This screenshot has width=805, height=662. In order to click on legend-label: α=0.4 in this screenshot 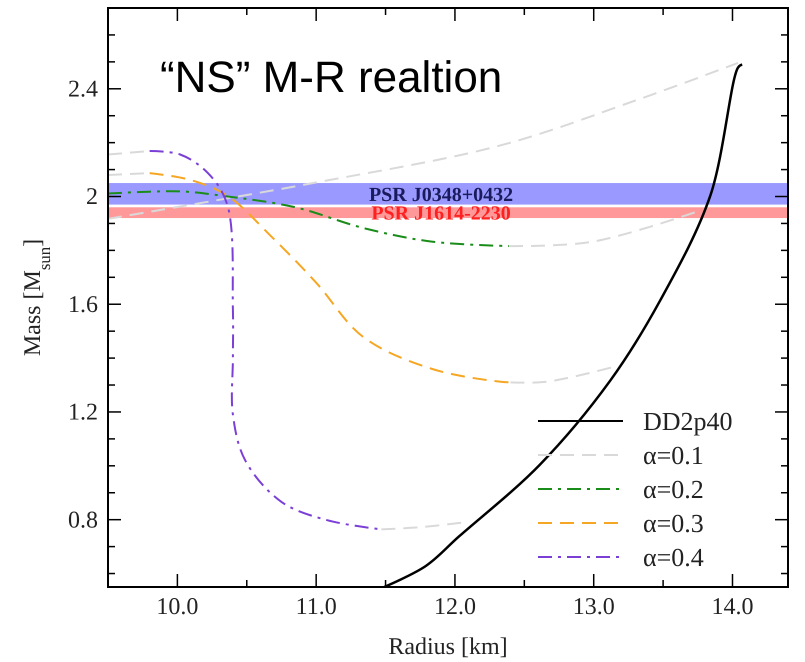, I will do `click(673, 557)`.